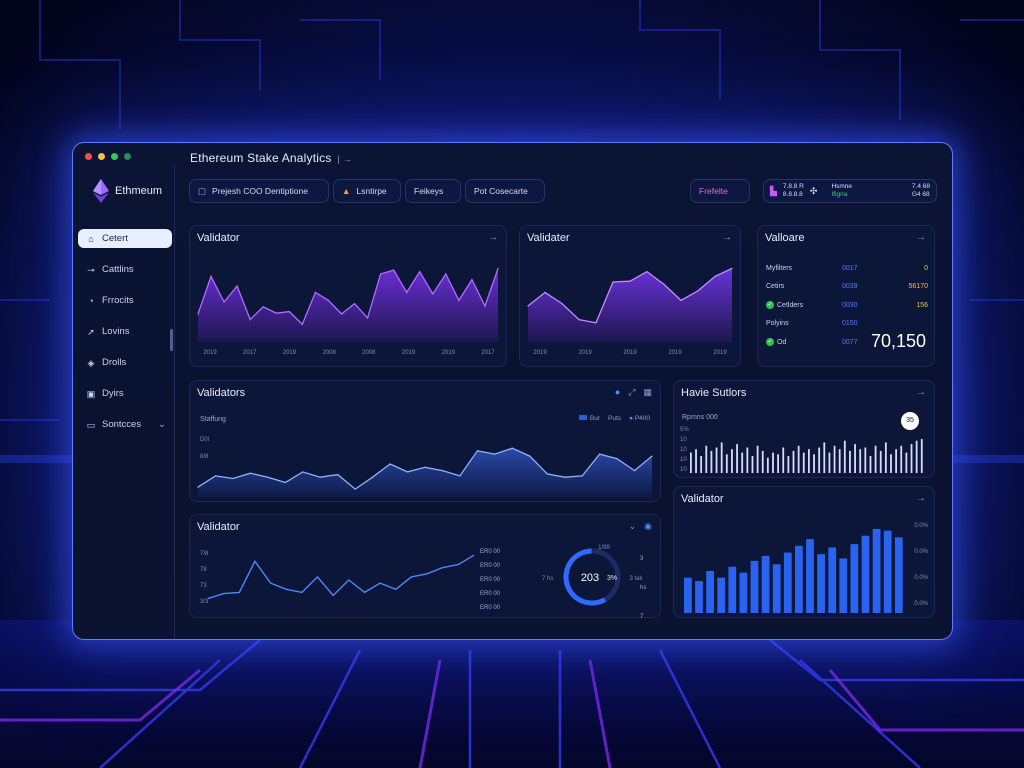  Describe the element at coordinates (910, 421) in the screenshot. I see `value-badge: 35` at that location.